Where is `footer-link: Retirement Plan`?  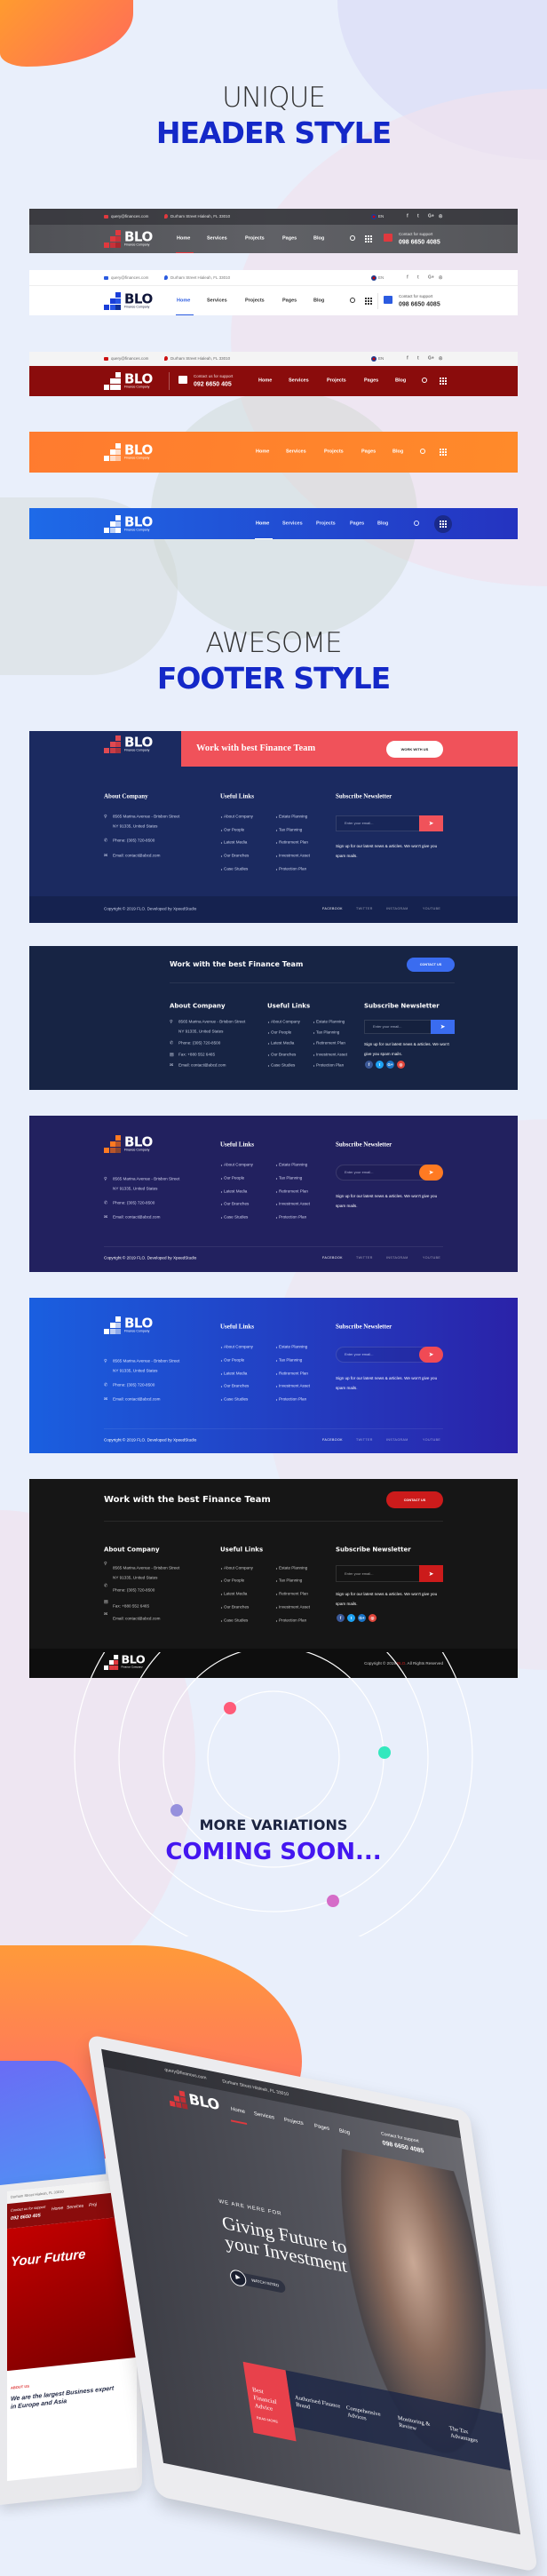 footer-link: Retirement Plan is located at coordinates (291, 1374).